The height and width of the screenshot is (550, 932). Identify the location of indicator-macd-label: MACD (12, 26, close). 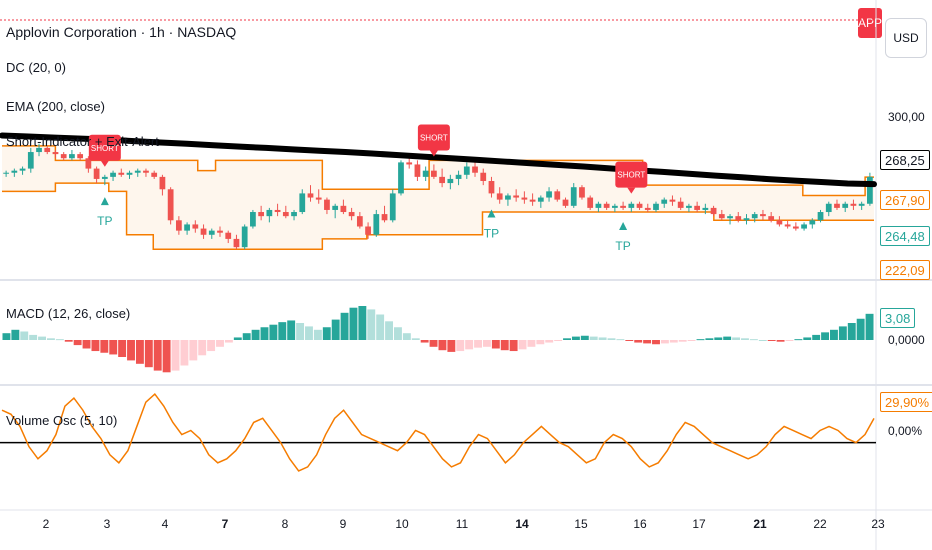
(68, 313).